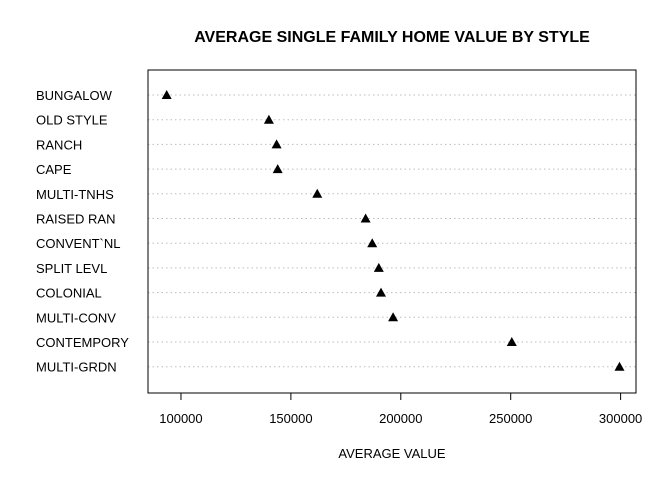 The width and height of the screenshot is (672, 480). What do you see at coordinates (391, 453) in the screenshot?
I see `x-axis-label: AVERAGE VALUE` at bounding box center [391, 453].